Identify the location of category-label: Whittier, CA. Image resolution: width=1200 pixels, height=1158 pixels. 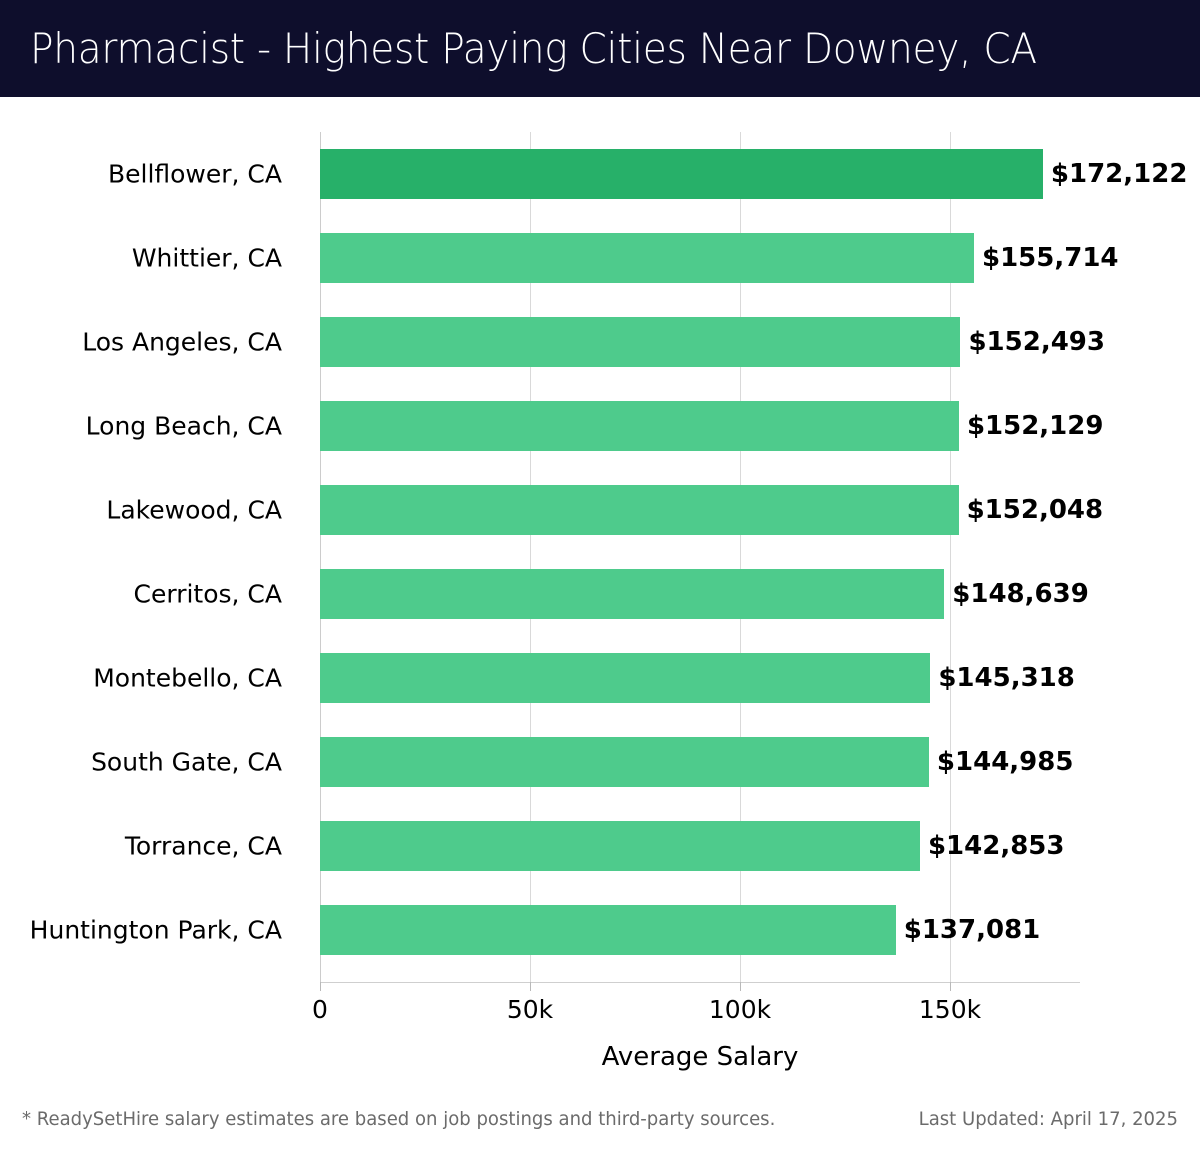
(206, 258).